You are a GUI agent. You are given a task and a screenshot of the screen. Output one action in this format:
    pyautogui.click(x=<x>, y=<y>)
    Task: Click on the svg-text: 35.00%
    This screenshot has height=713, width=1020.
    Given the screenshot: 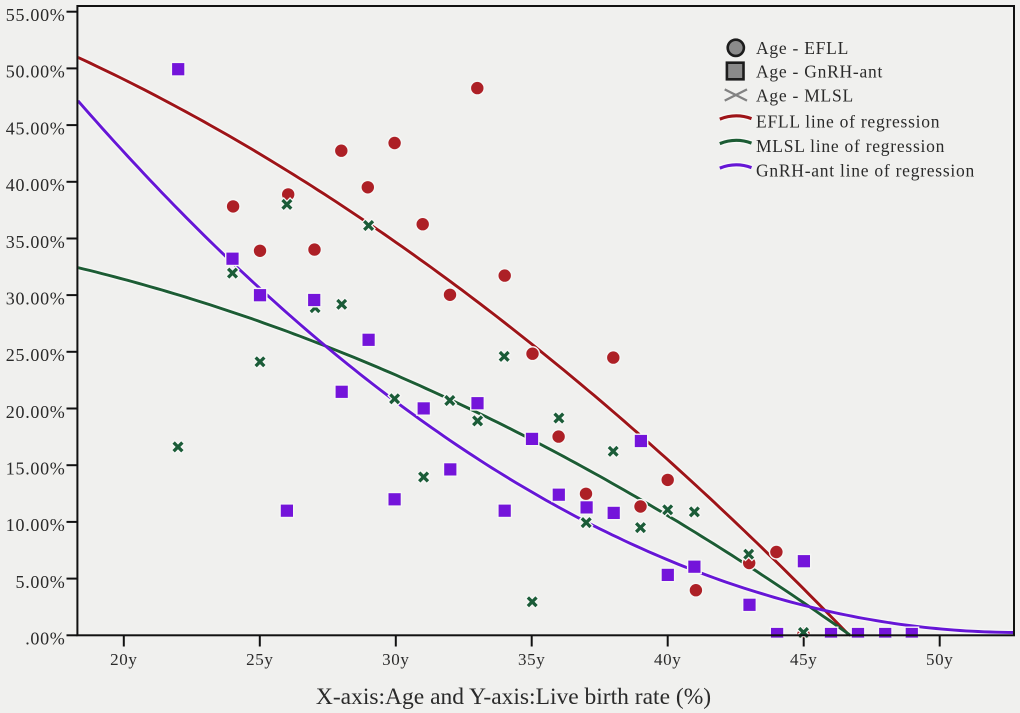 What is the action you would take?
    pyautogui.click(x=36, y=242)
    